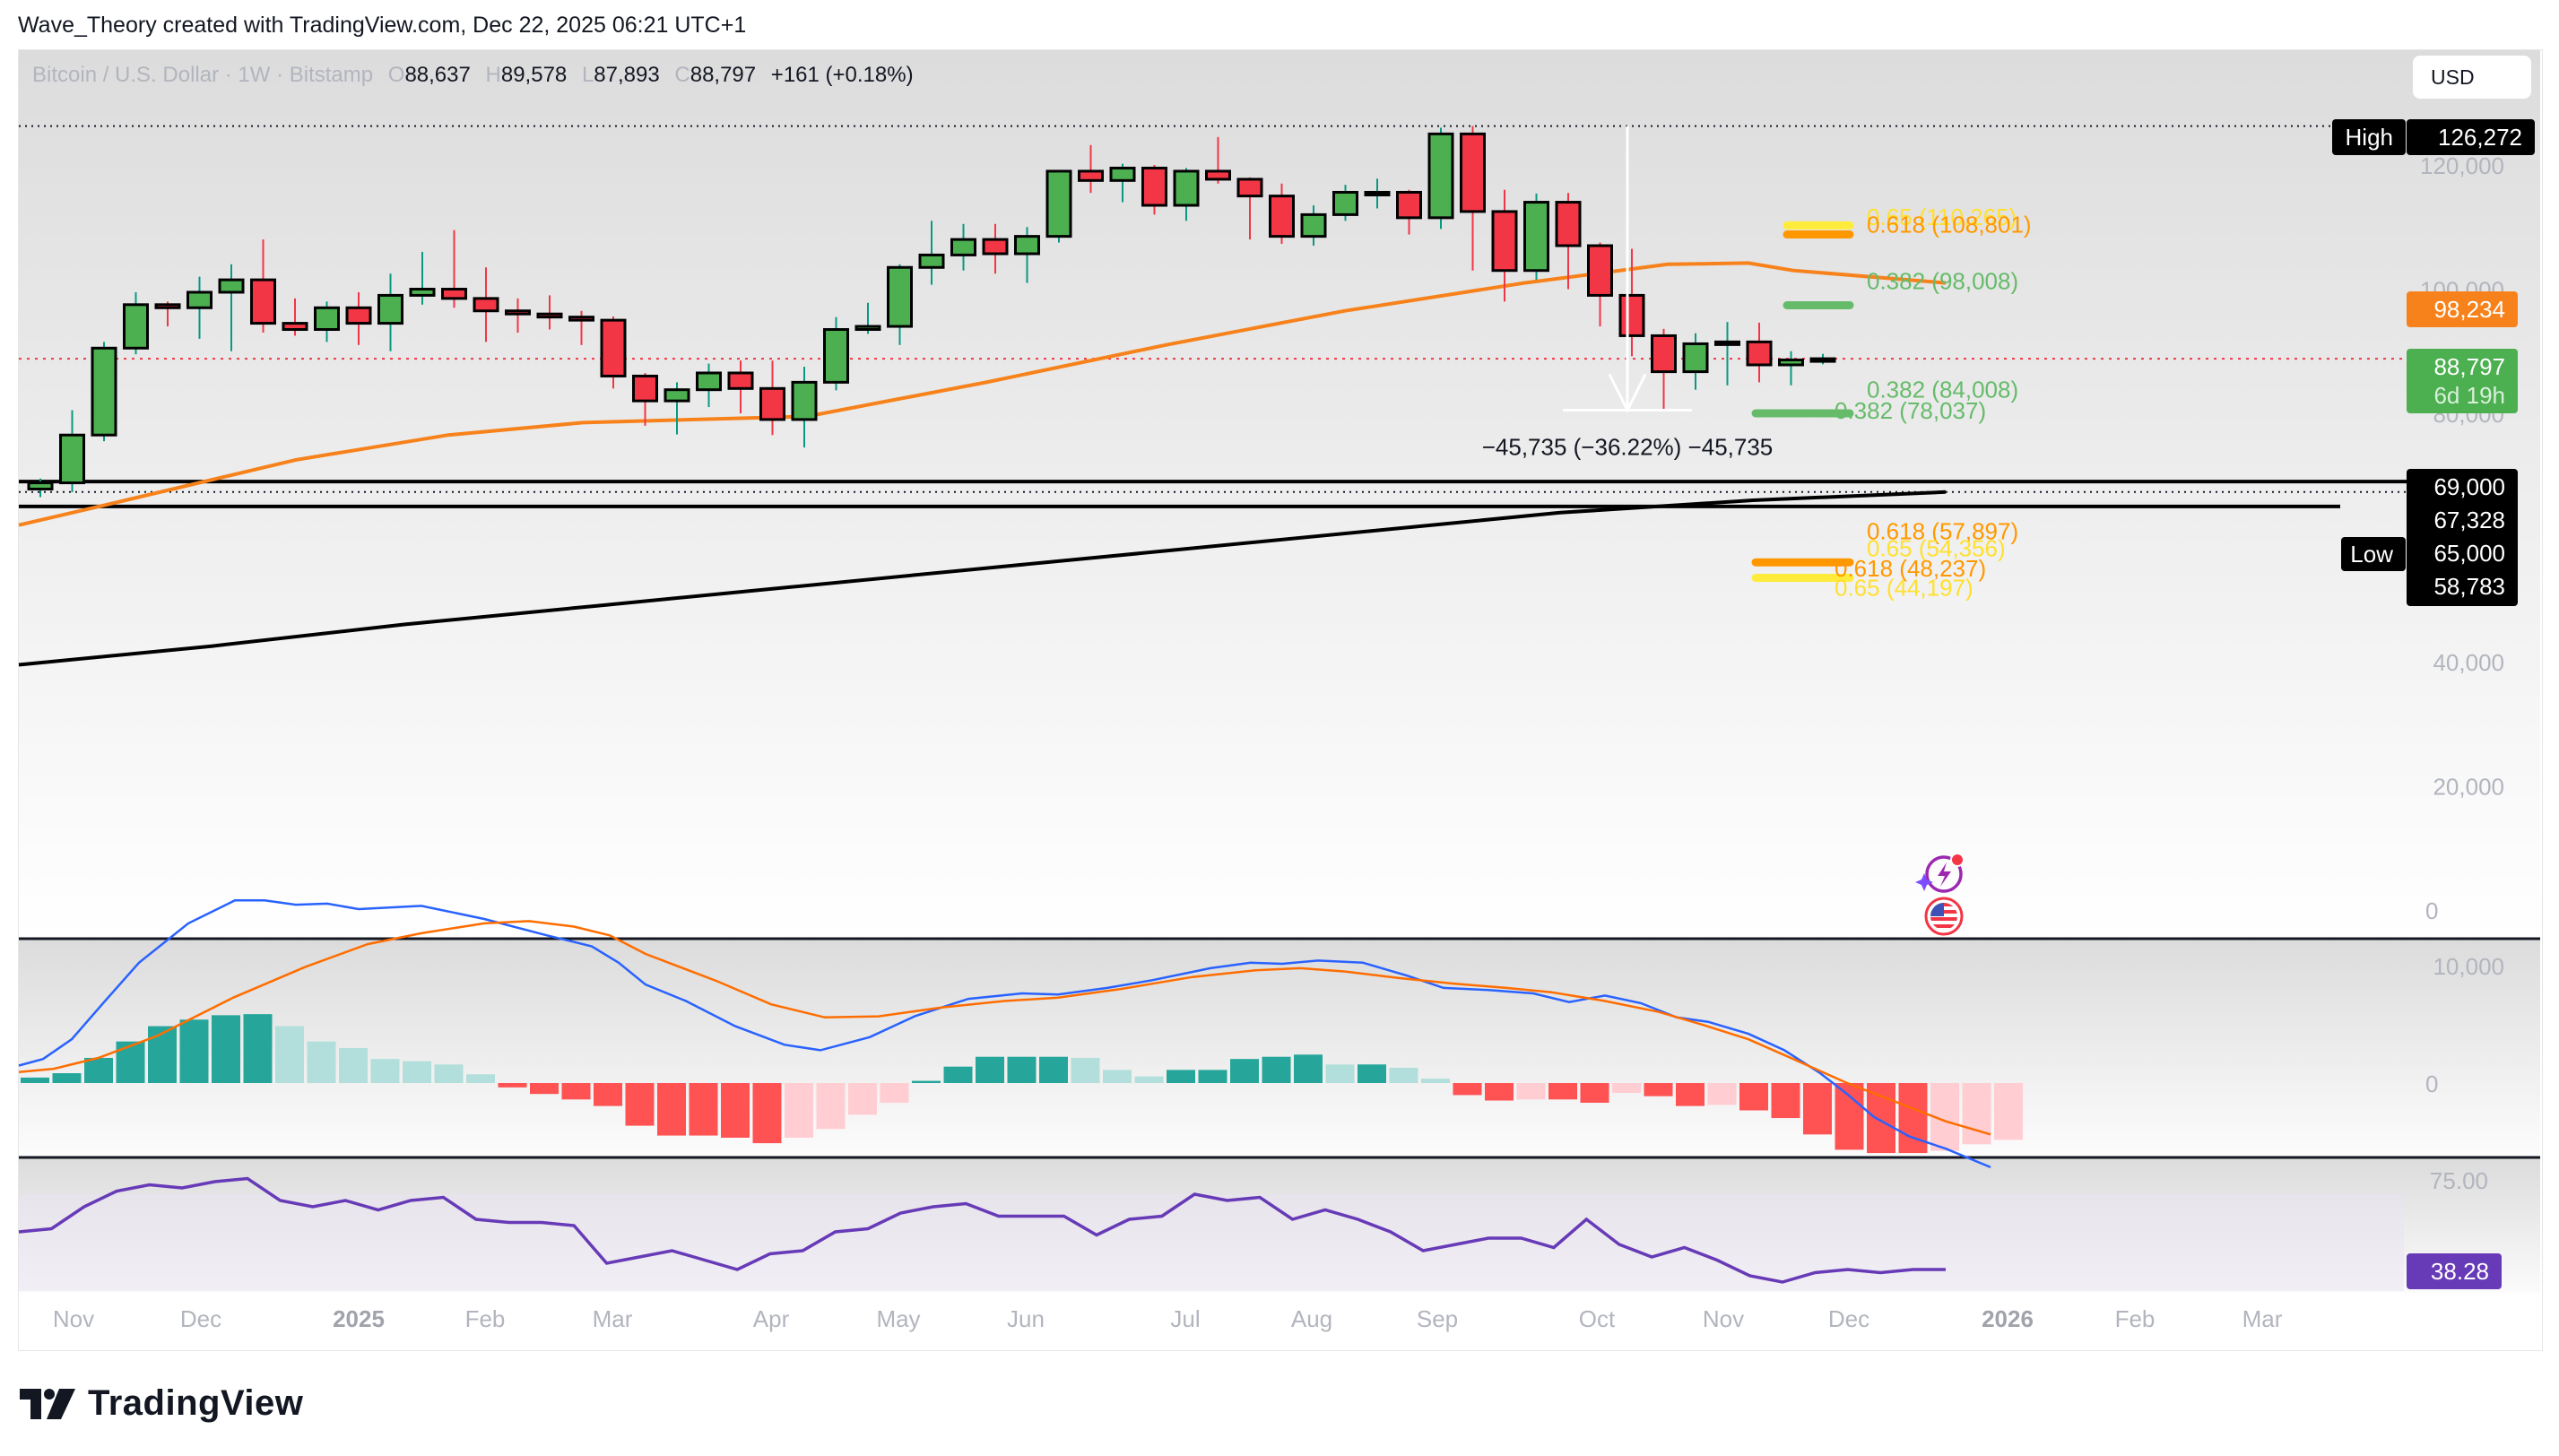  What do you see at coordinates (2462, 165) in the screenshot?
I see `price-tick: 120,000` at bounding box center [2462, 165].